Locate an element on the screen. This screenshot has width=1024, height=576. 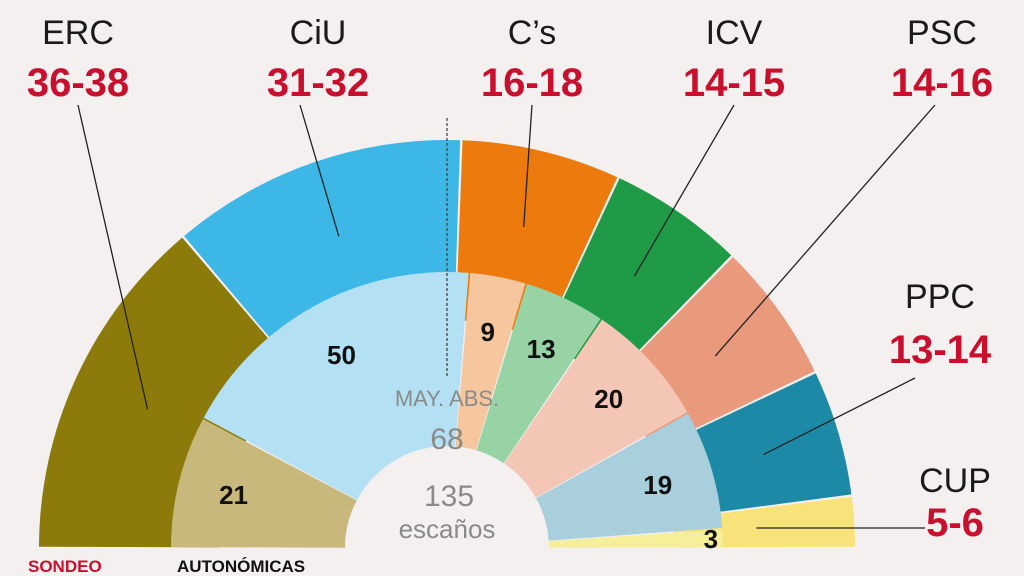
inner-segment-ciu is located at coordinates (336, 386).